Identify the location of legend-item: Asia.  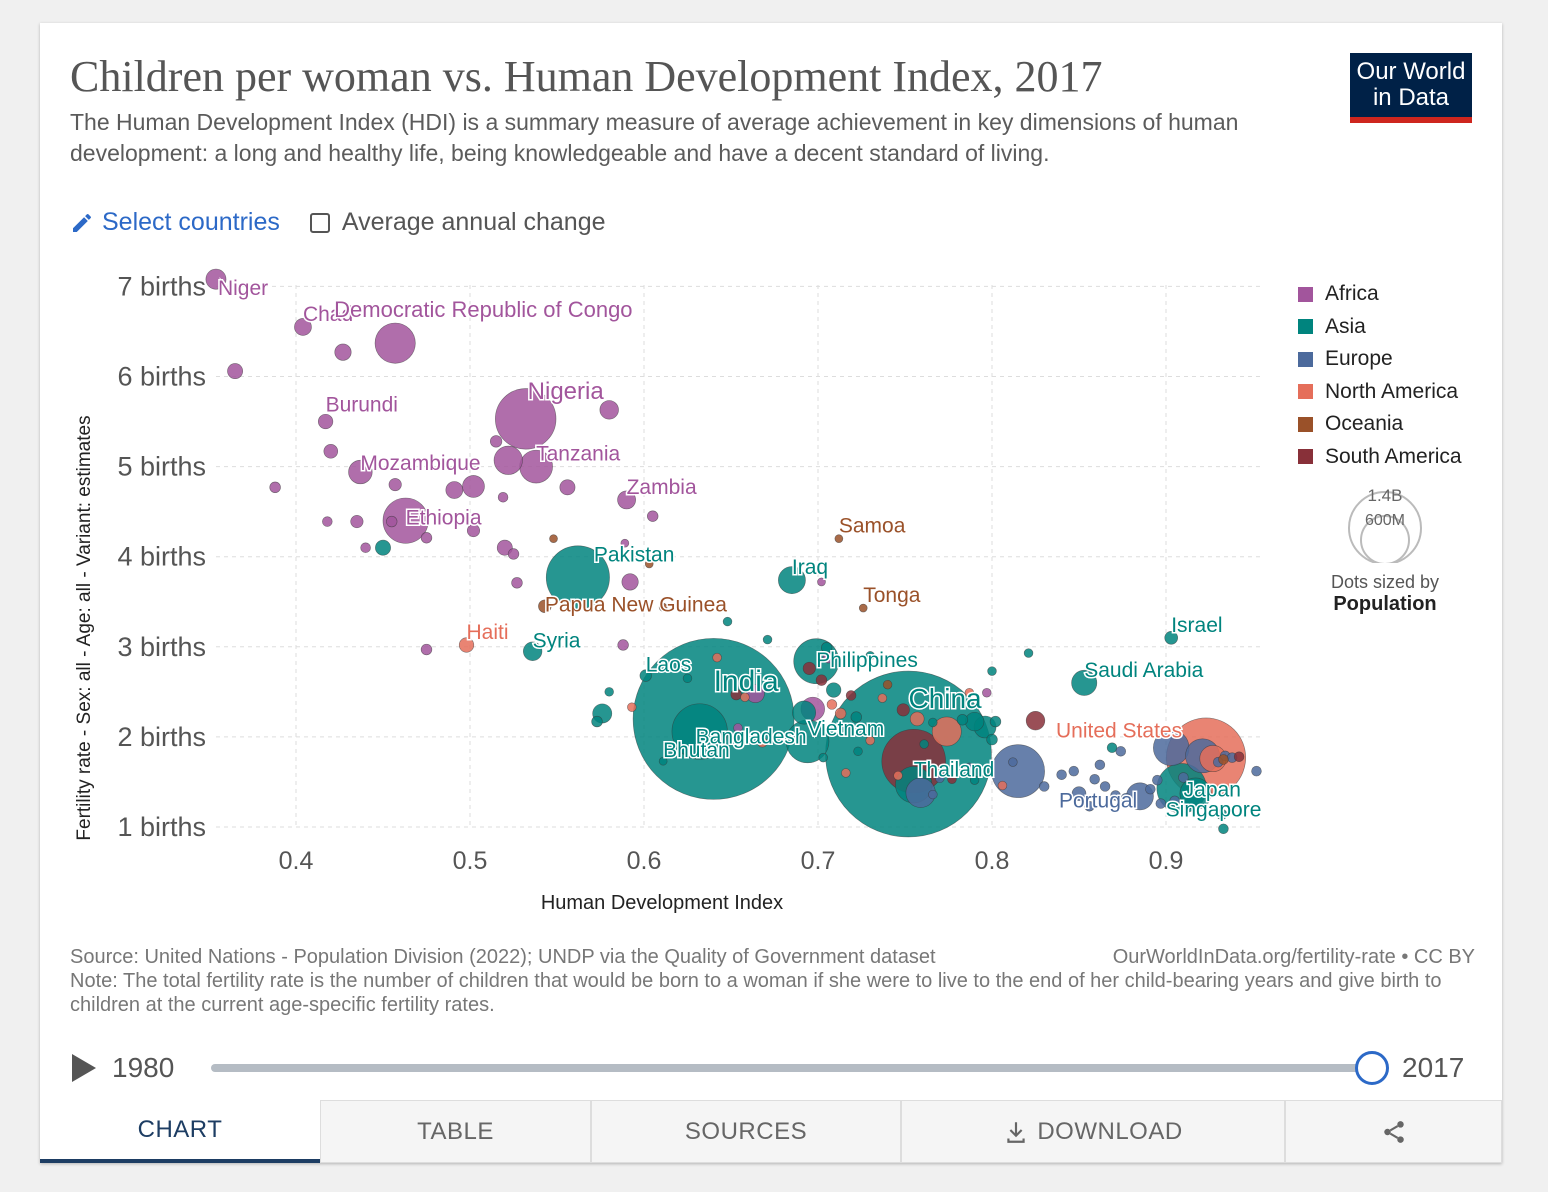
(1380, 327).